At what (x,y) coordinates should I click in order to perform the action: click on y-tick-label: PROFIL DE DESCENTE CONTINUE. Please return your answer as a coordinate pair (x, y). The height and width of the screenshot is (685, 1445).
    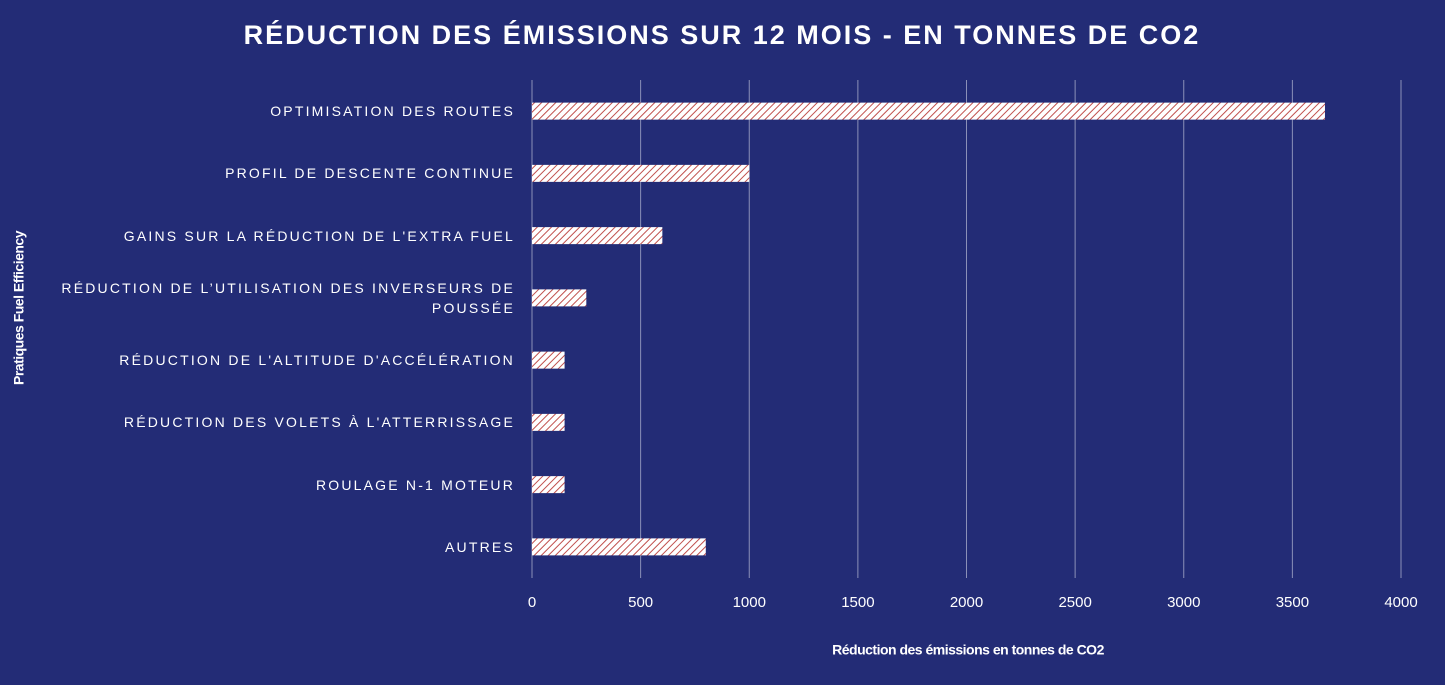
    Looking at the image, I should click on (370, 173).